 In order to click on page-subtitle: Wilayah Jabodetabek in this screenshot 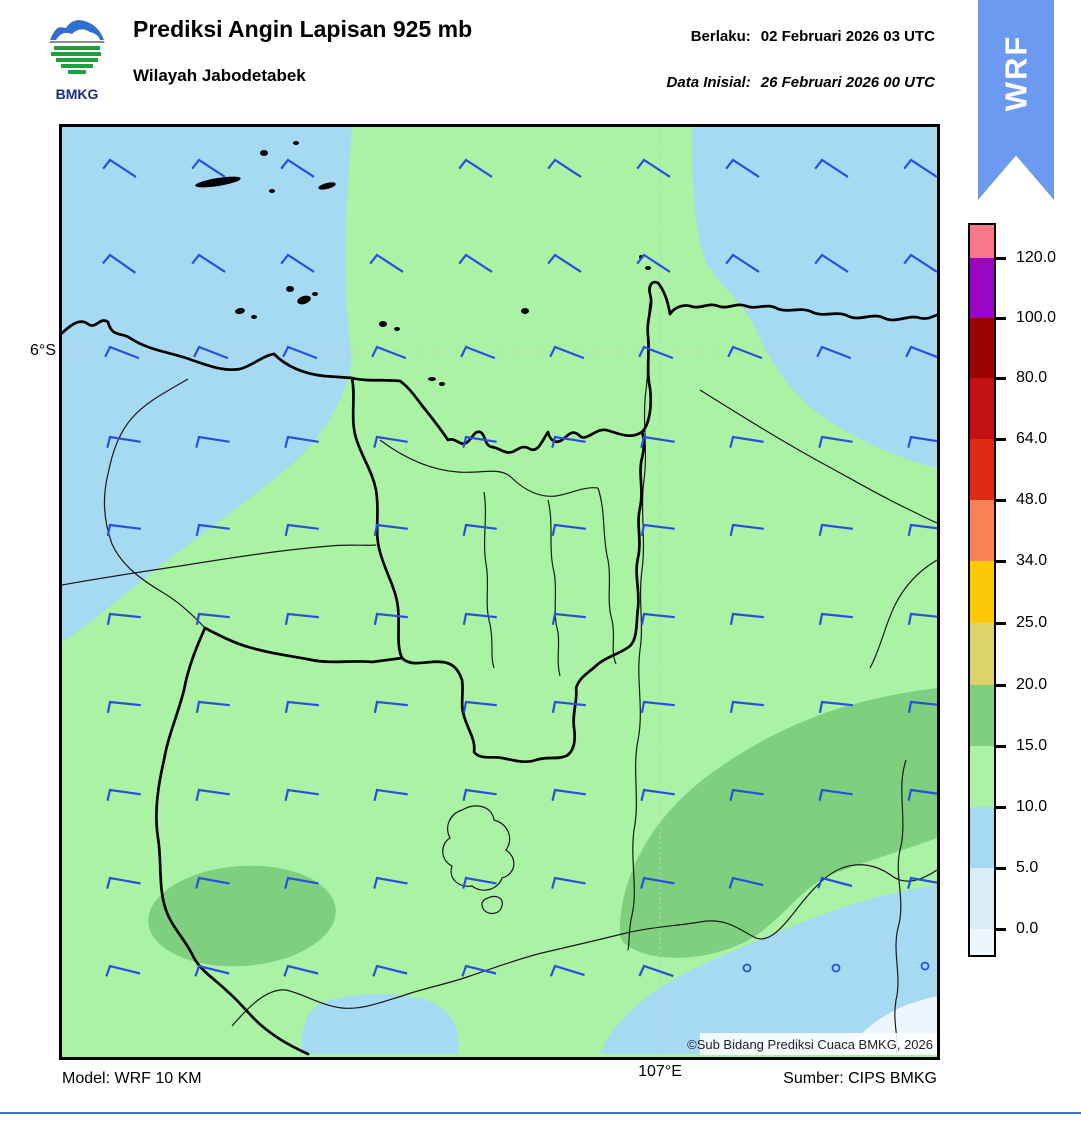, I will do `click(219, 75)`.